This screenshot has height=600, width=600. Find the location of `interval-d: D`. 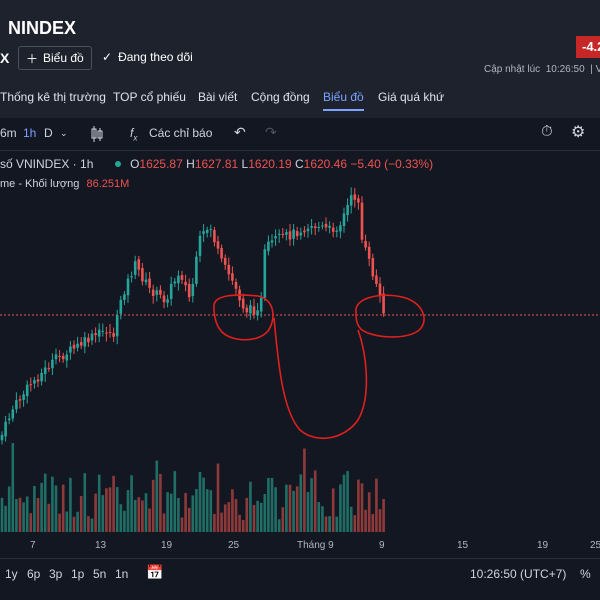

interval-d: D is located at coordinates (48, 133).